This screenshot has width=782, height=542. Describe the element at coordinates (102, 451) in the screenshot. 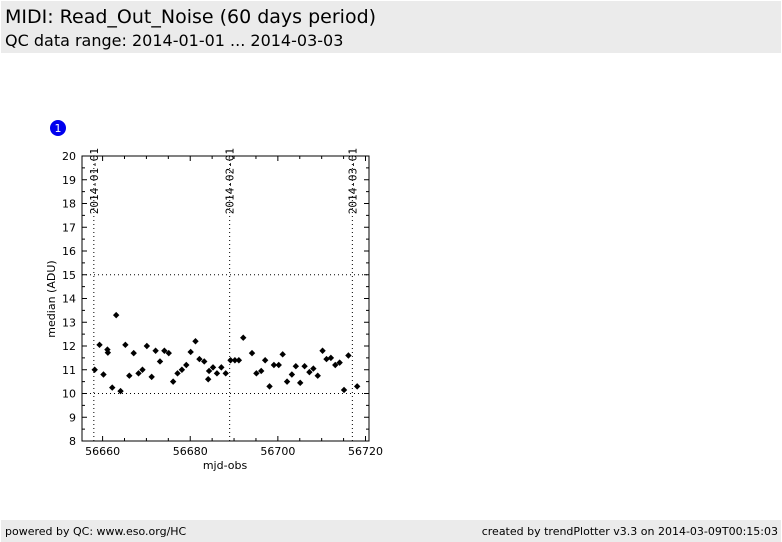

I see `x-tick-label: 56660` at that location.